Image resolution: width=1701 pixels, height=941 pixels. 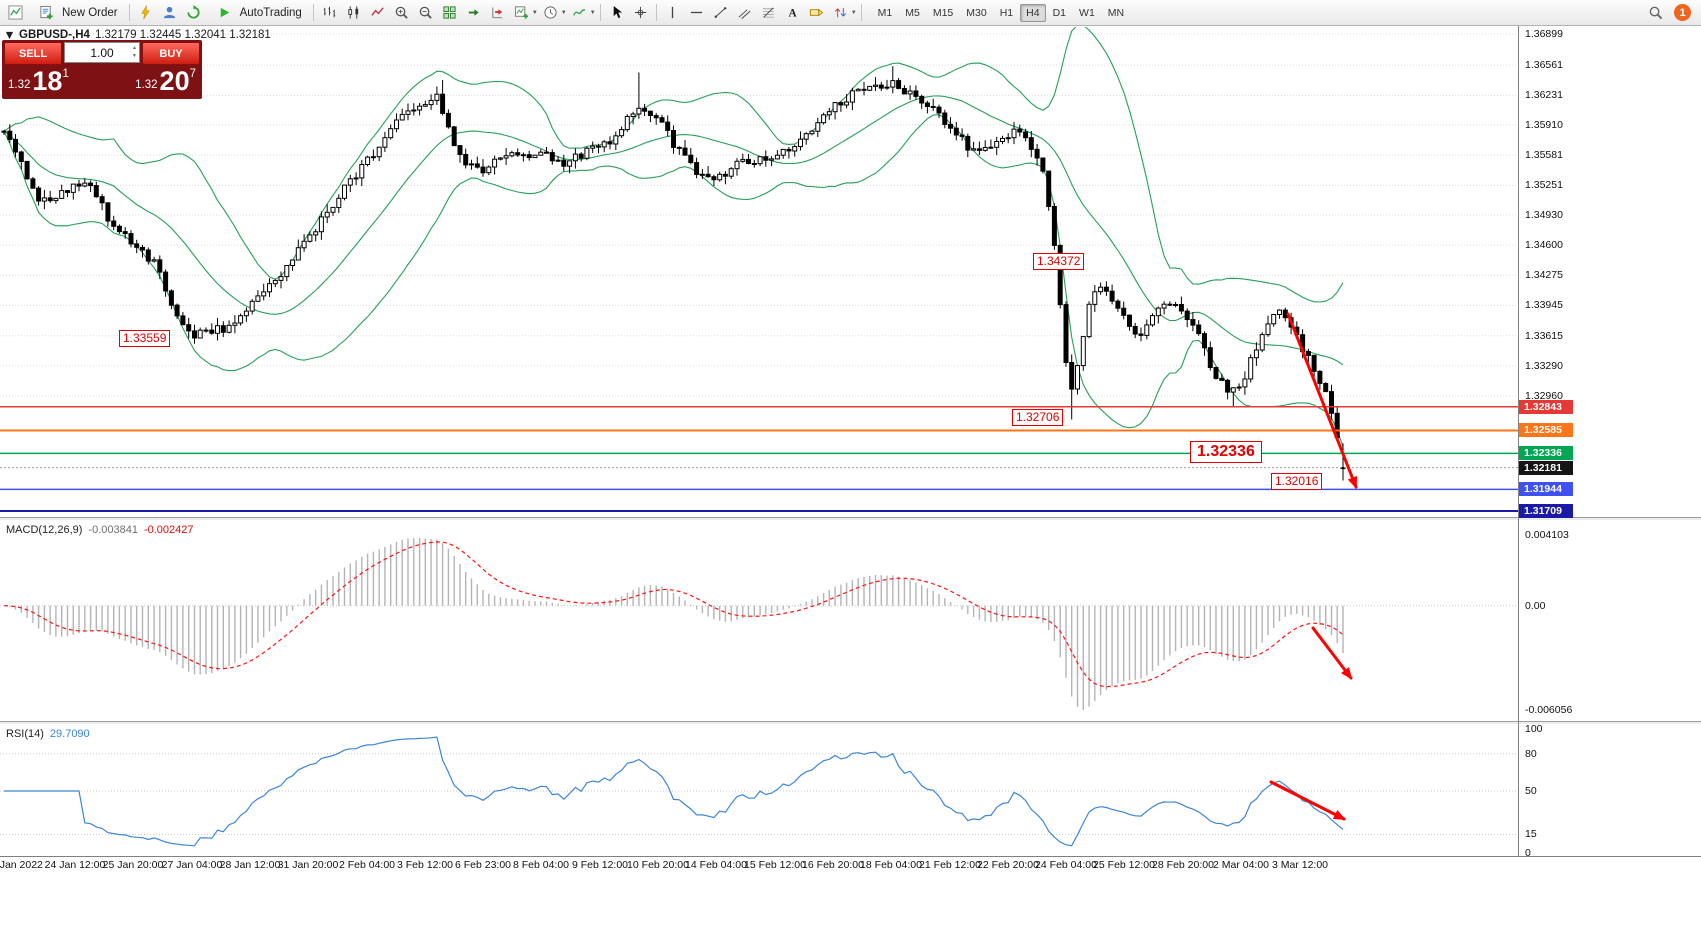 I want to click on level-lines, so click(x=759, y=459).